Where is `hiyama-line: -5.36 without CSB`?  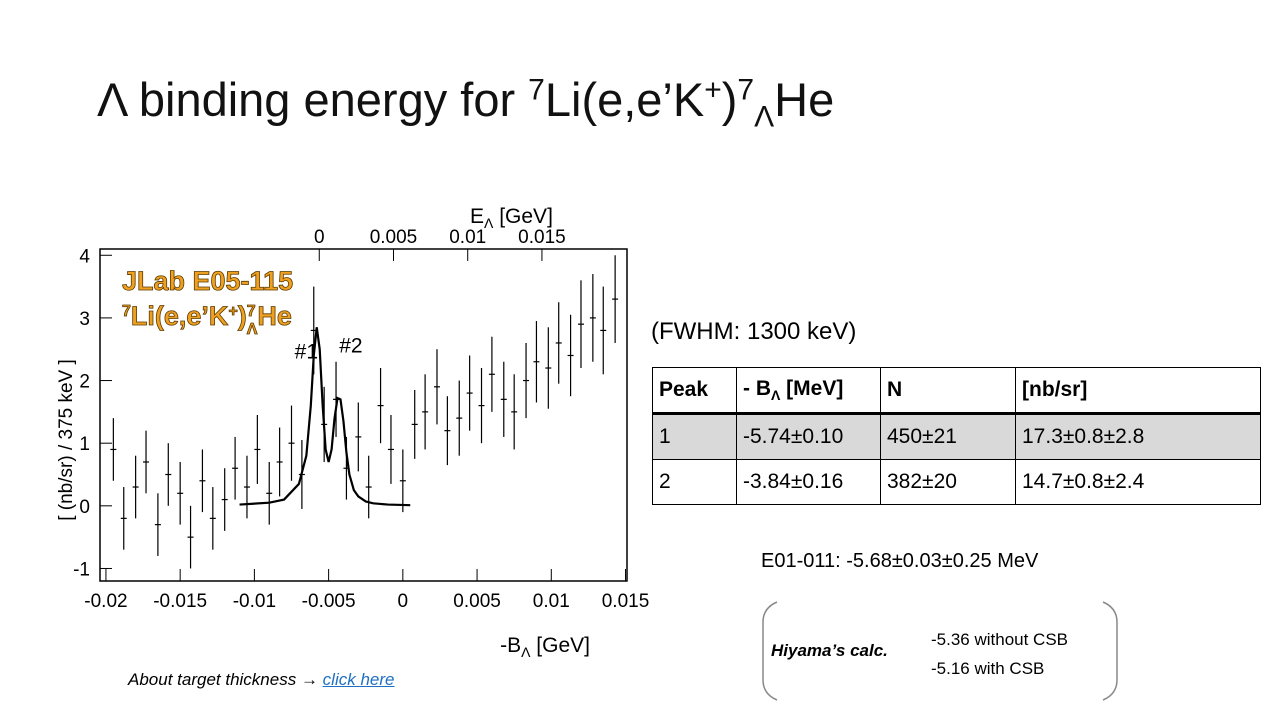
hiyama-line: -5.36 without CSB is located at coordinates (1000, 639).